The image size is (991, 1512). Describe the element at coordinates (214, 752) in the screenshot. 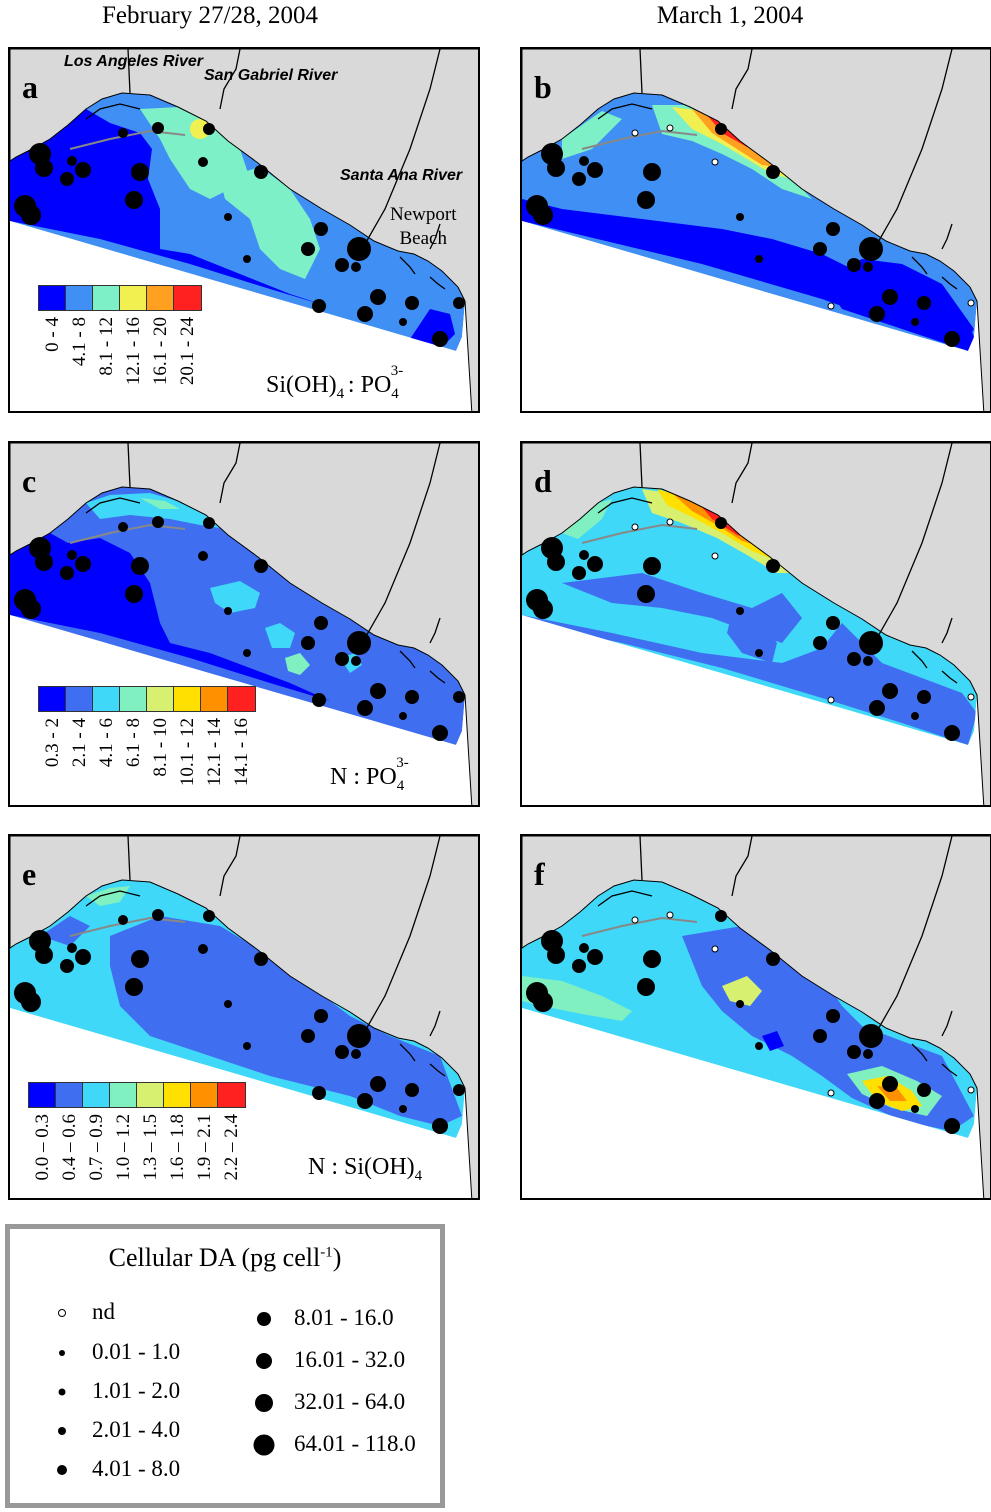

I see `scale-label: 12.1 - 14` at that location.